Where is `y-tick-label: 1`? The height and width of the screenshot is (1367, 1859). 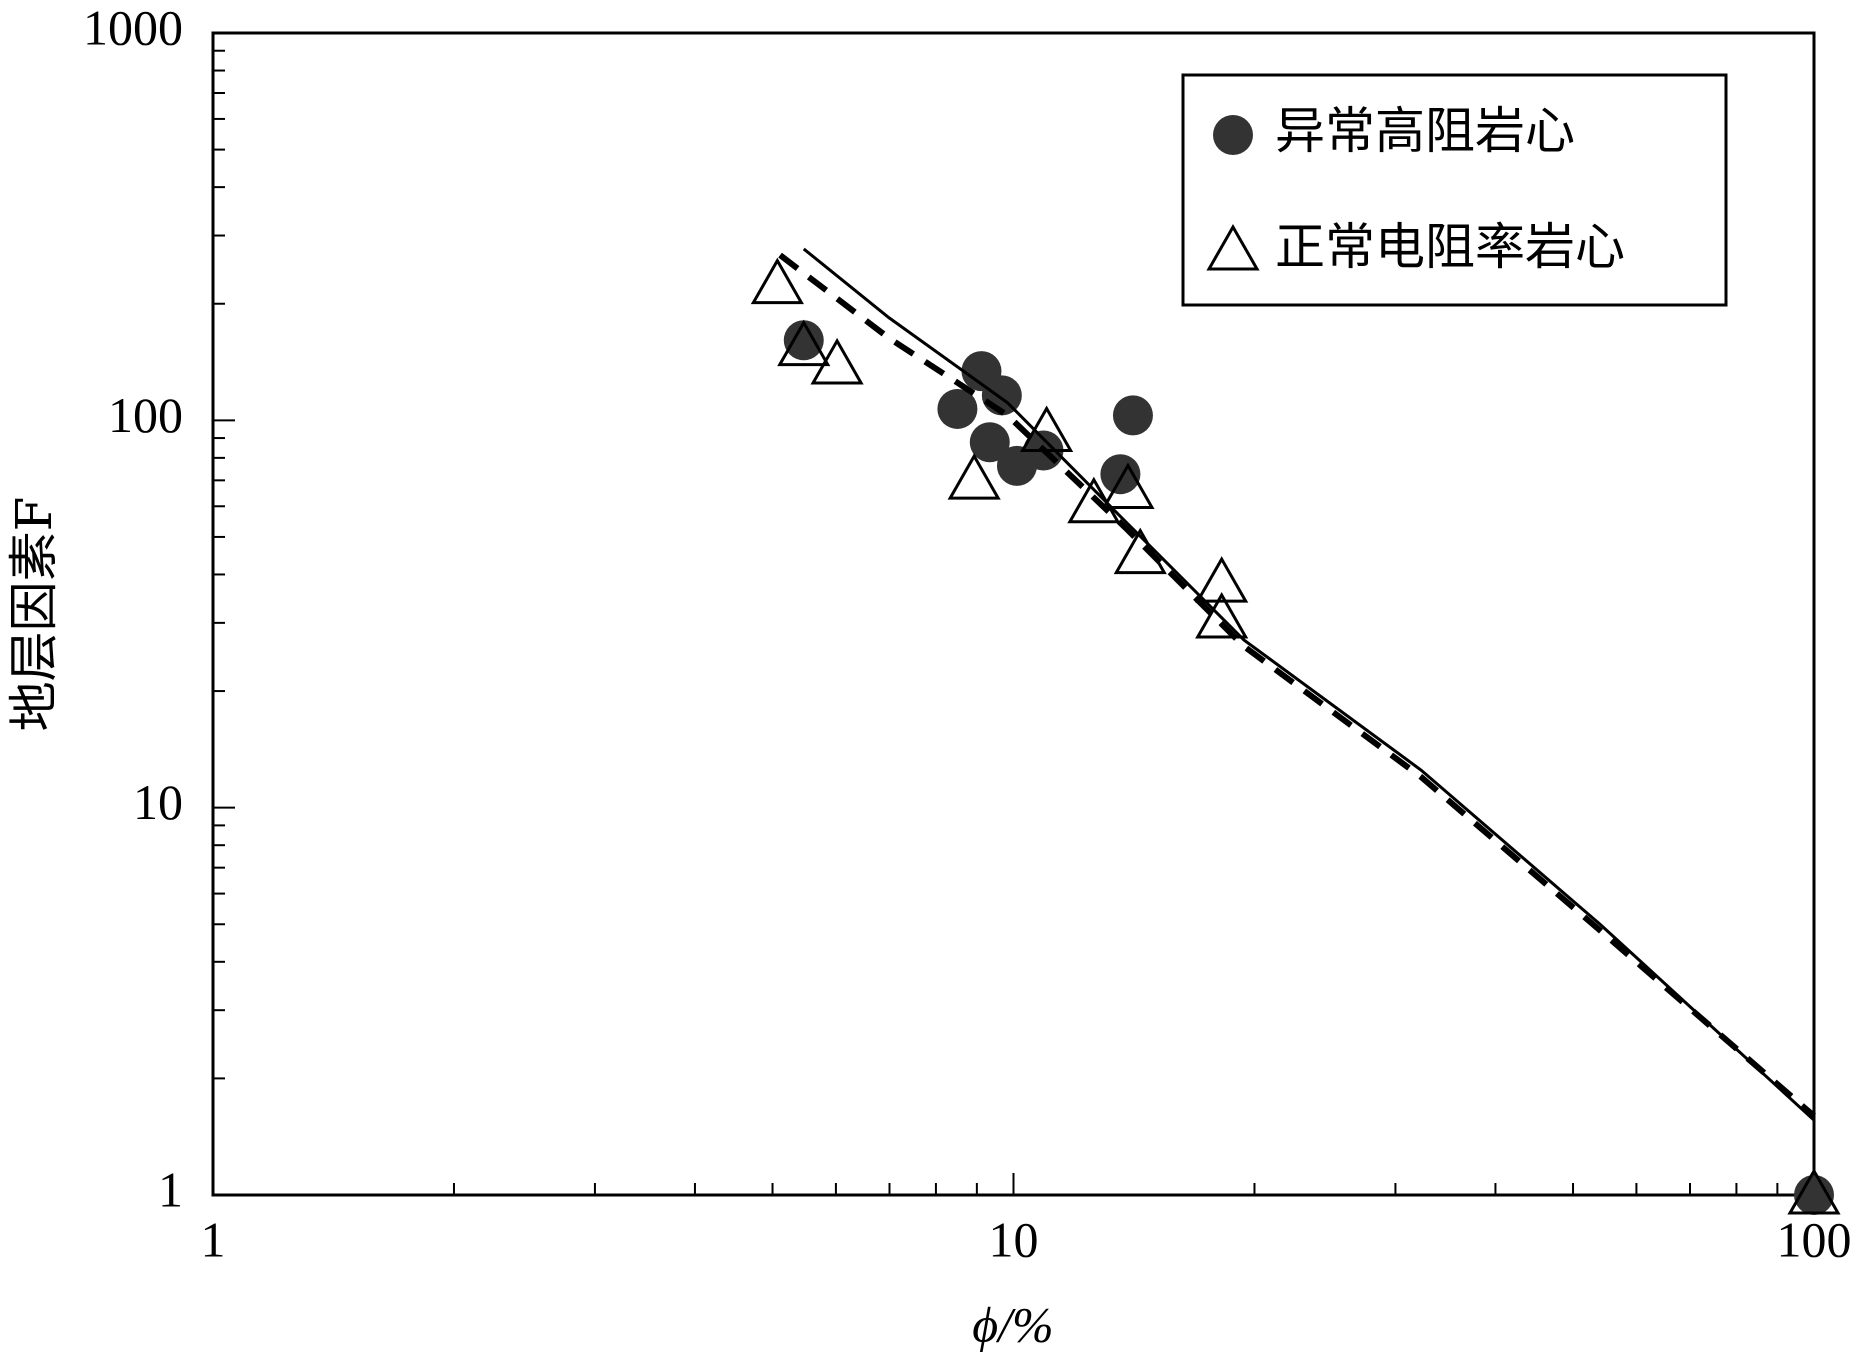
y-tick-label: 1 is located at coordinates (170, 1189).